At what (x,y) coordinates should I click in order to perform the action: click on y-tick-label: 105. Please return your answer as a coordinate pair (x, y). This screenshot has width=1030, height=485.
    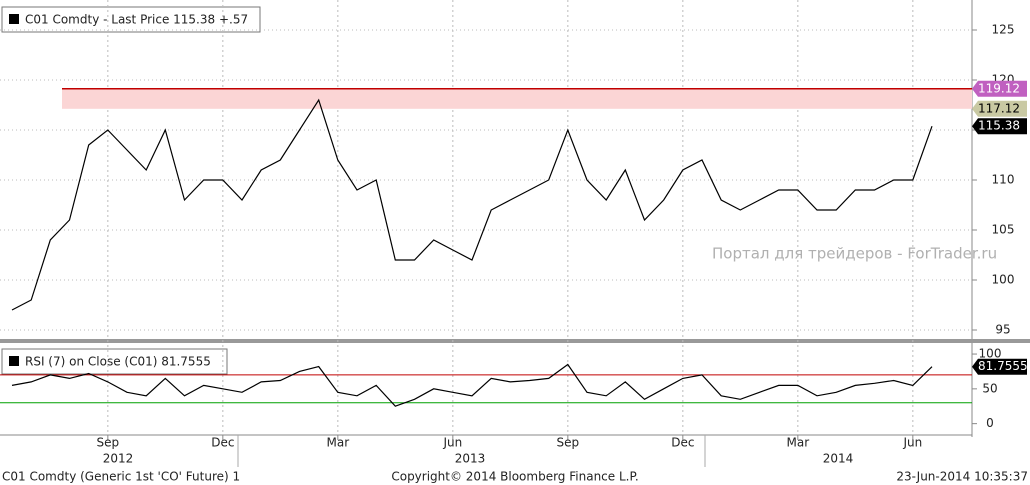
    Looking at the image, I should click on (1003, 230).